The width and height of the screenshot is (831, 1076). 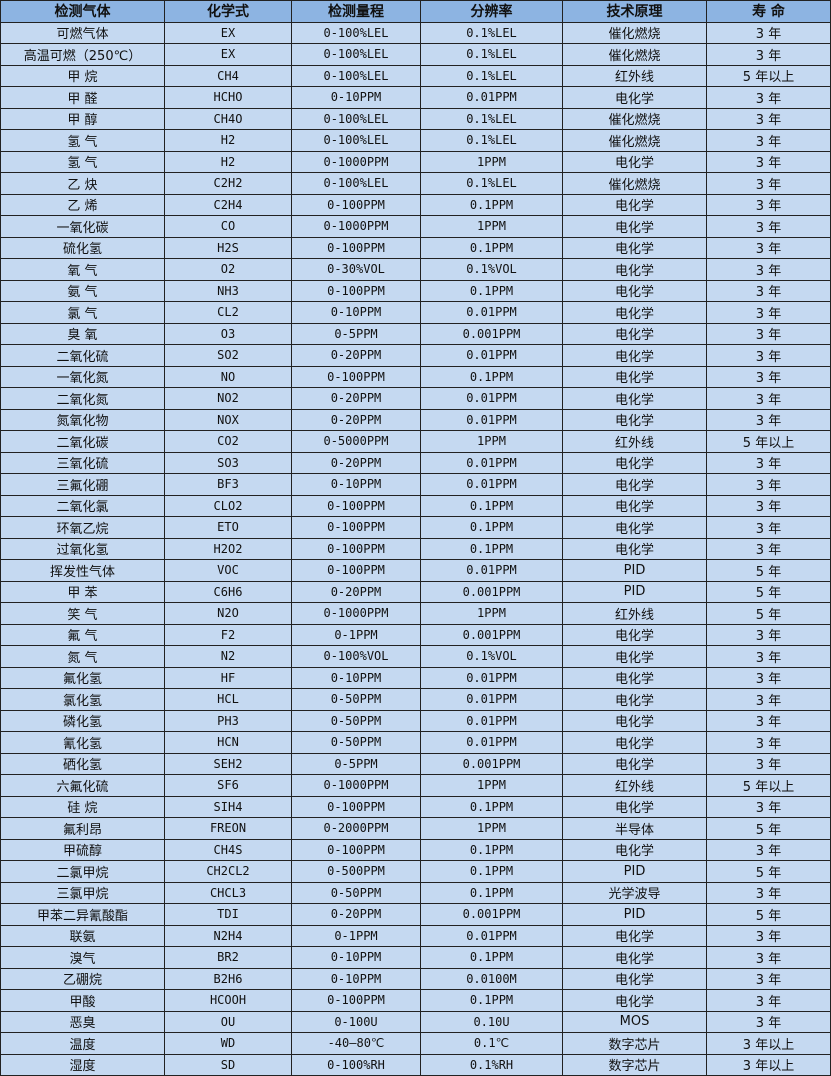 I want to click on cell-lifespan: 5 年, so click(x=768, y=871).